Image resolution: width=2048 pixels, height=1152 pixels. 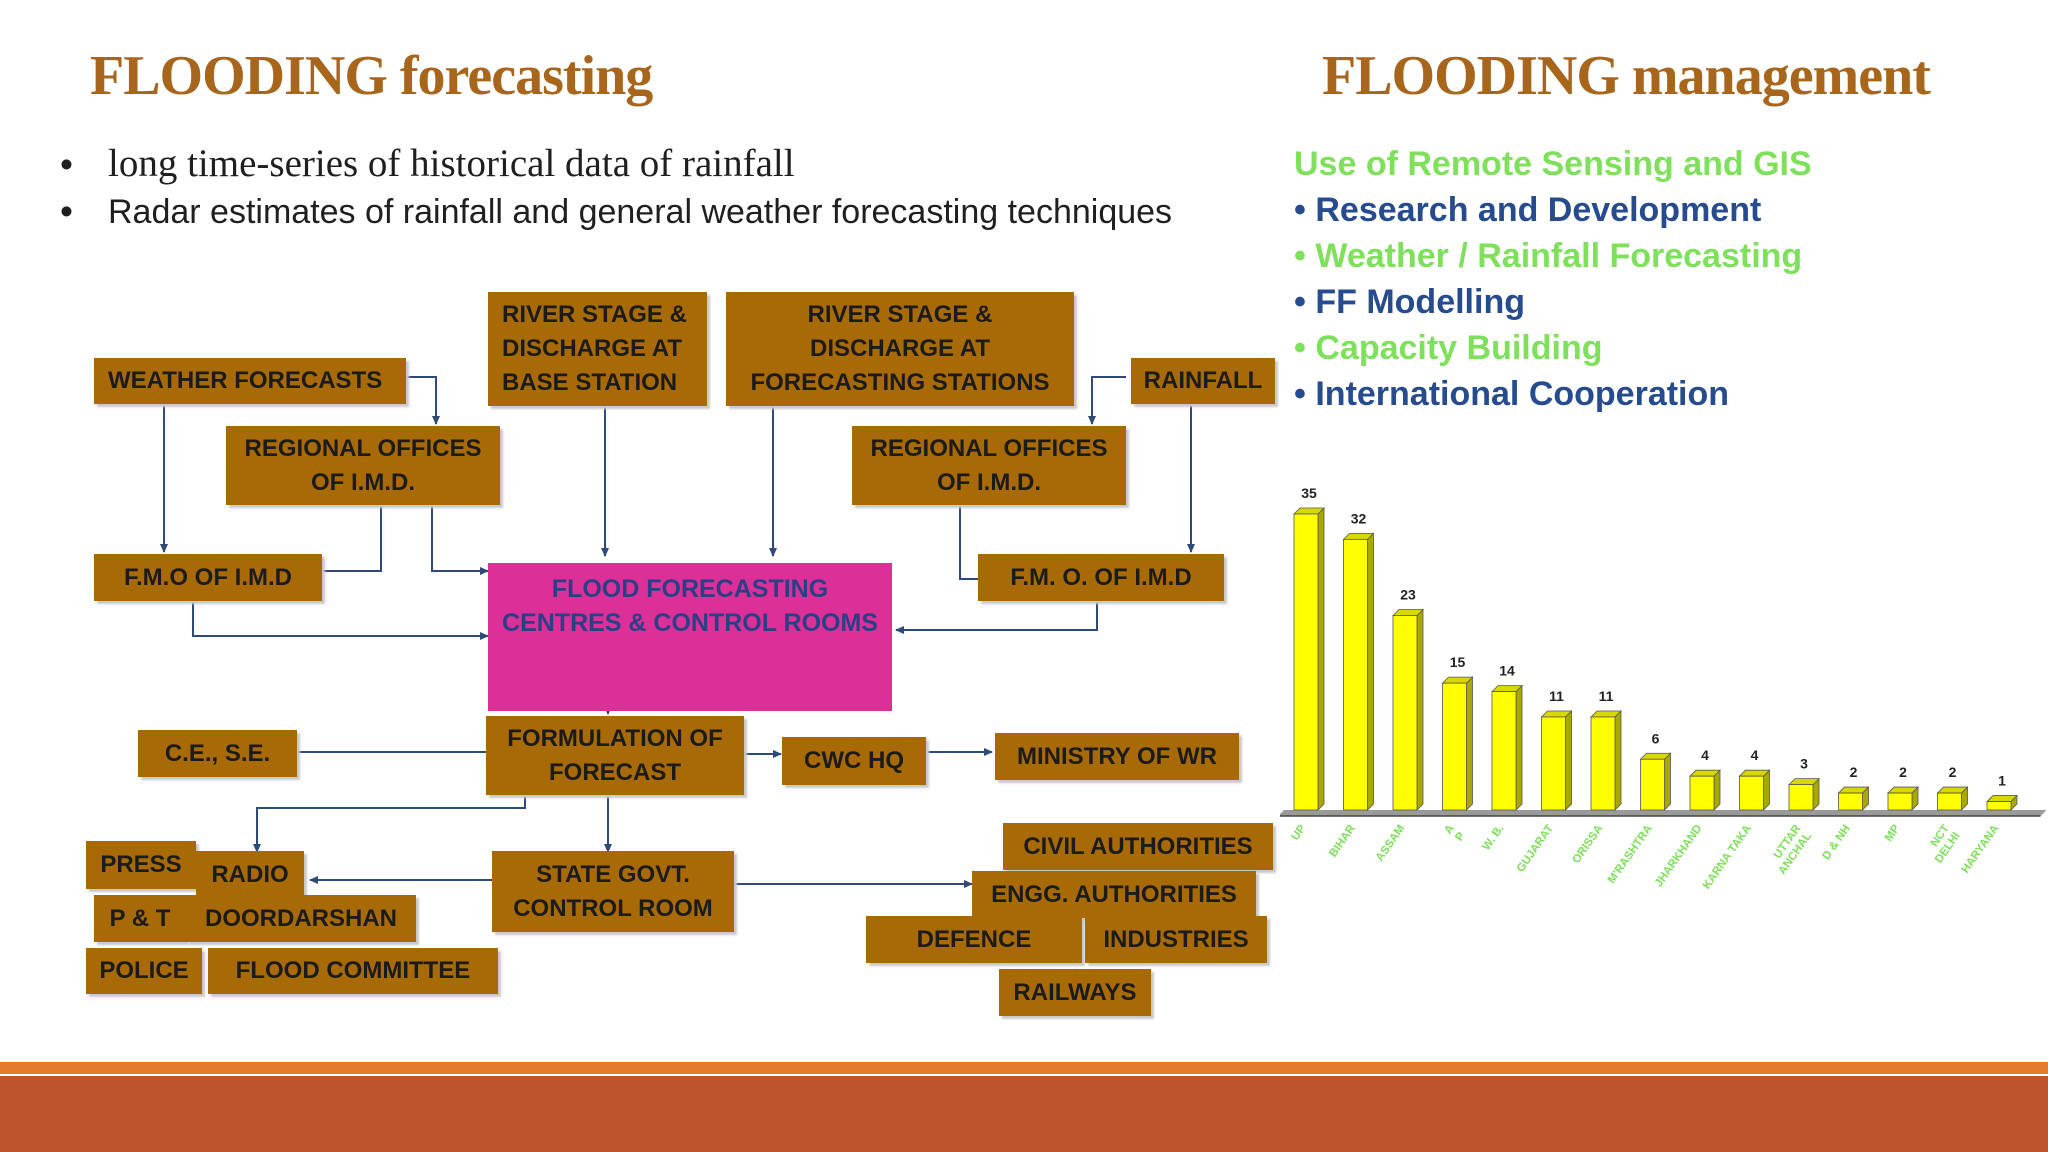 What do you see at coordinates (1587, 844) in the screenshot?
I see `category-label: ORISSA` at bounding box center [1587, 844].